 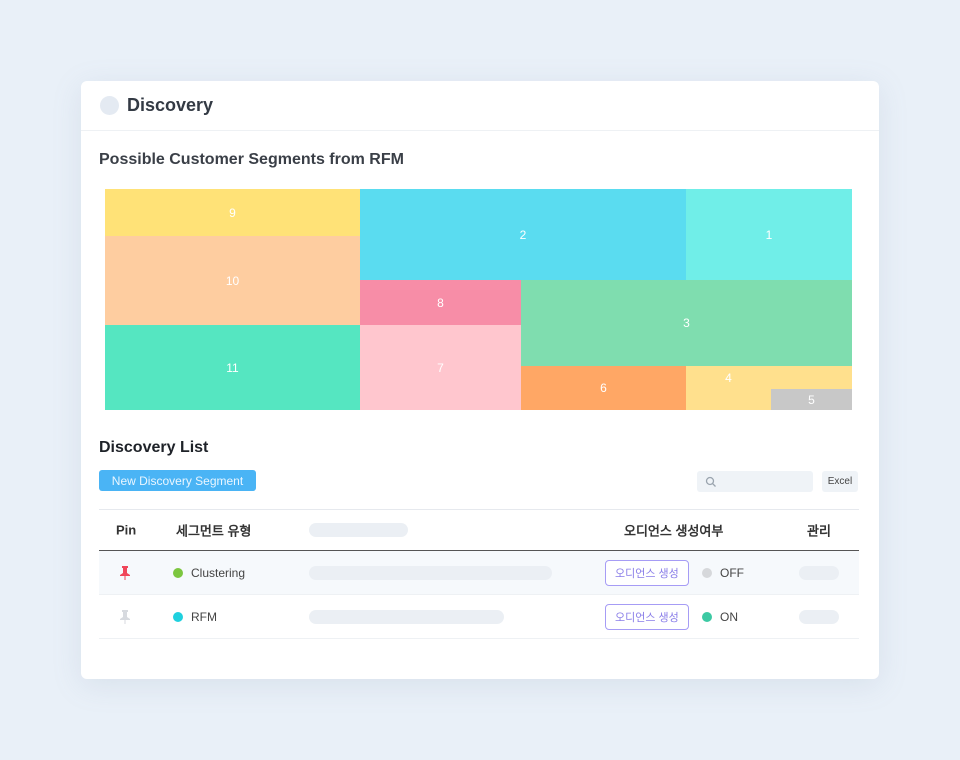 I want to click on treemap-cell-6: 6, so click(x=603, y=388).